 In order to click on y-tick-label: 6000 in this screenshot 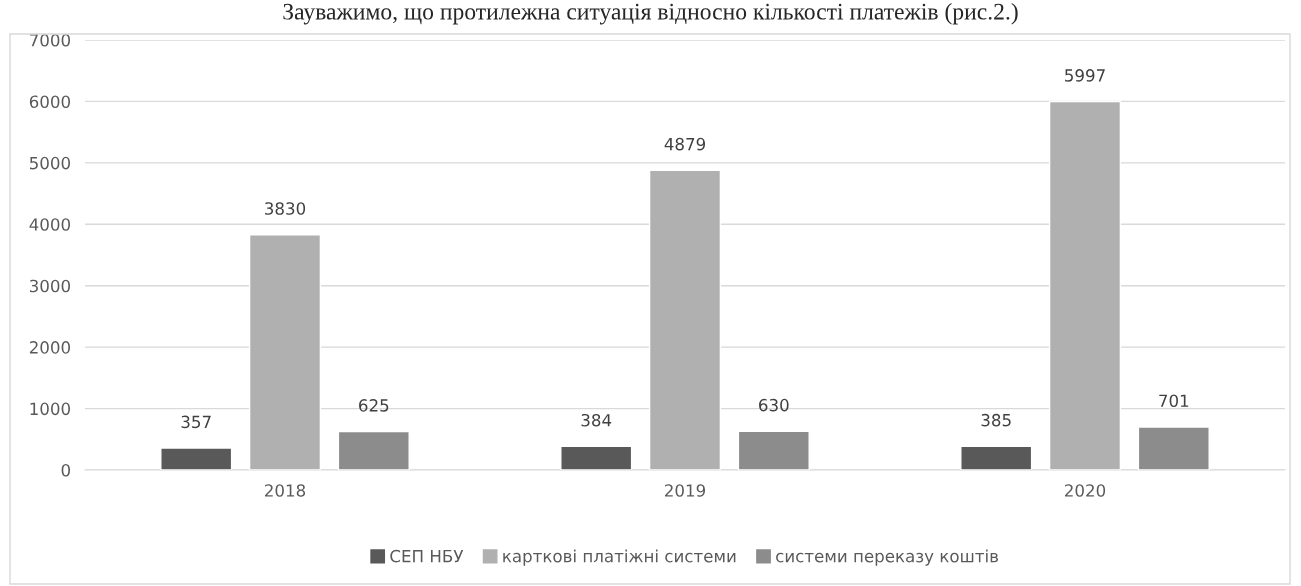, I will do `click(49, 101)`.